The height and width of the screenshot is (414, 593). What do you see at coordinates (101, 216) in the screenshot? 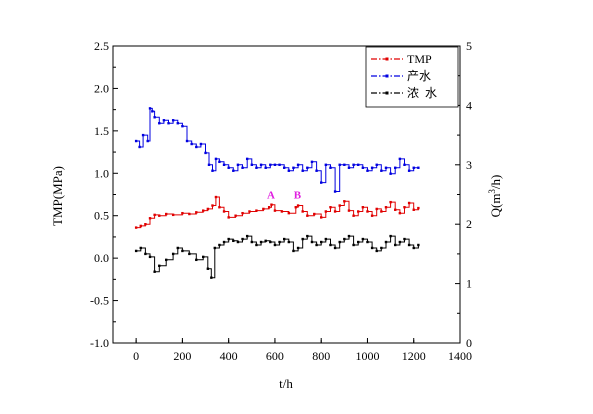
I see `y-left-tick-label: 0.5` at bounding box center [101, 216].